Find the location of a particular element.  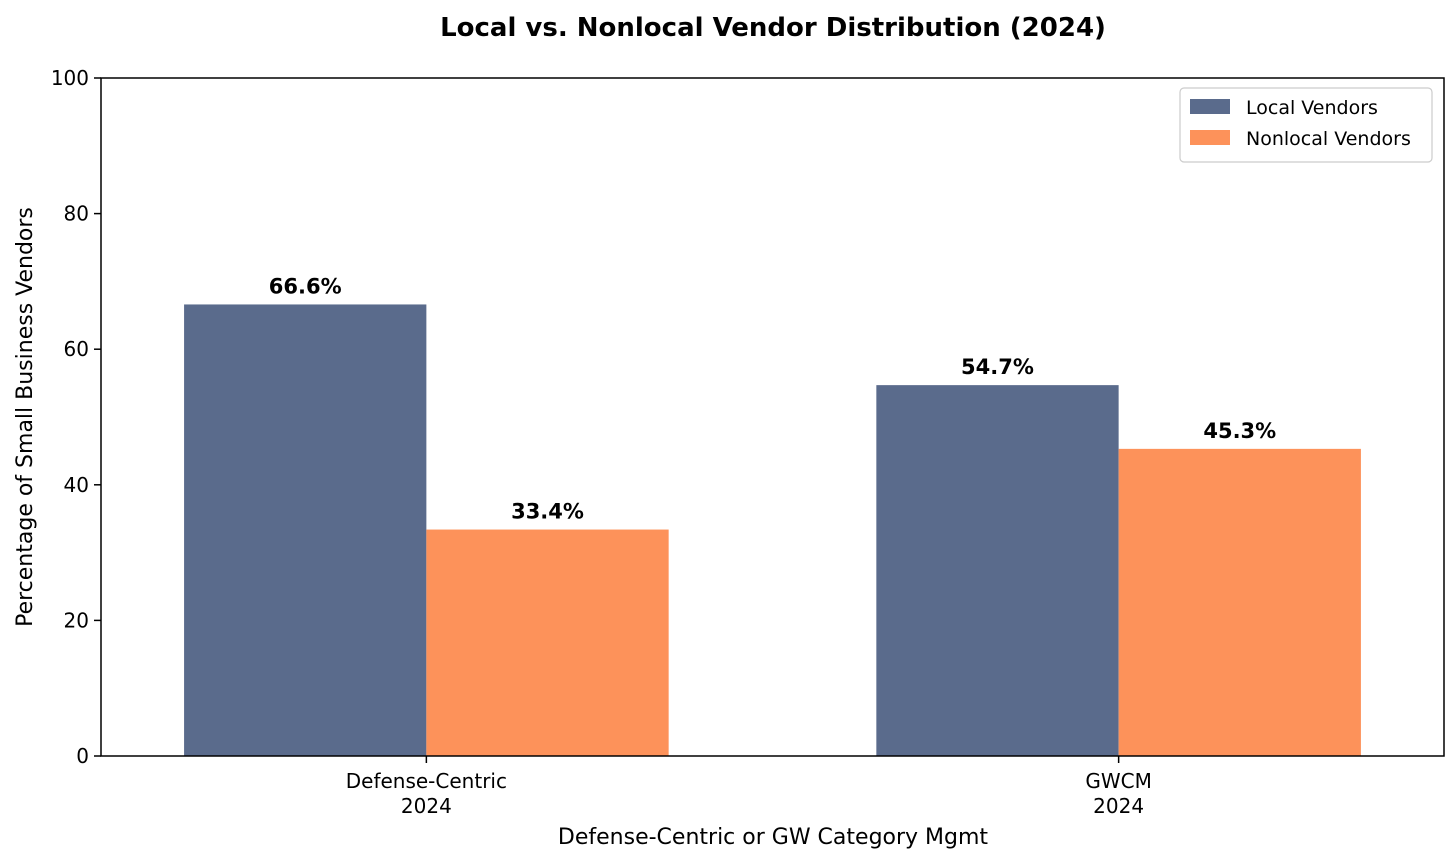

y-tick-label: 20 is located at coordinates (76, 620).